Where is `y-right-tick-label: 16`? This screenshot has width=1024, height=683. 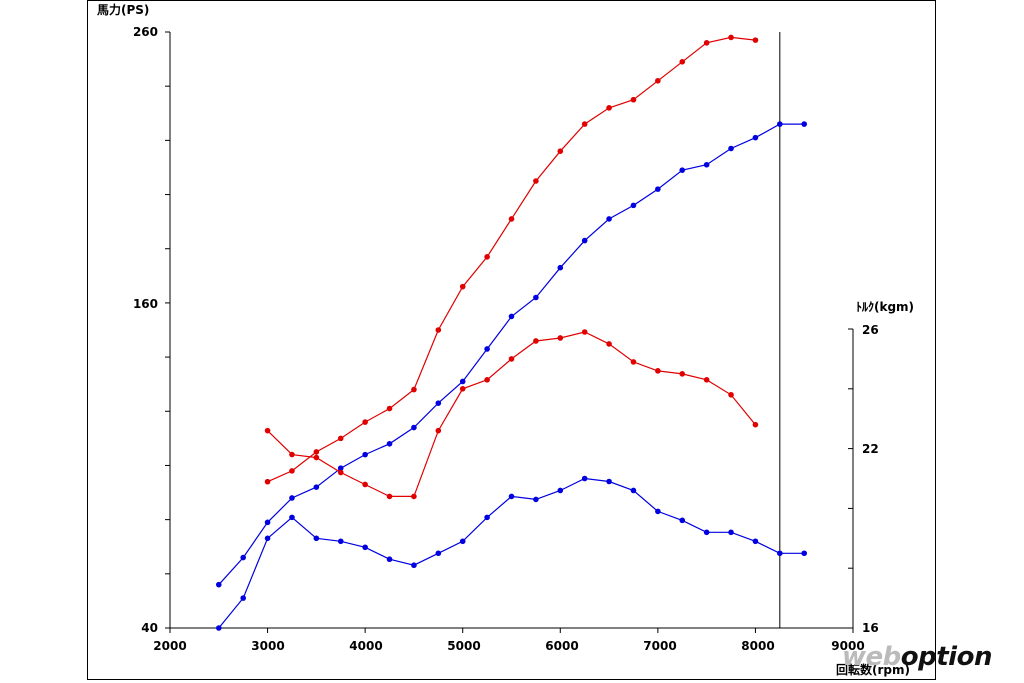
y-right-tick-label: 16 is located at coordinates (870, 628).